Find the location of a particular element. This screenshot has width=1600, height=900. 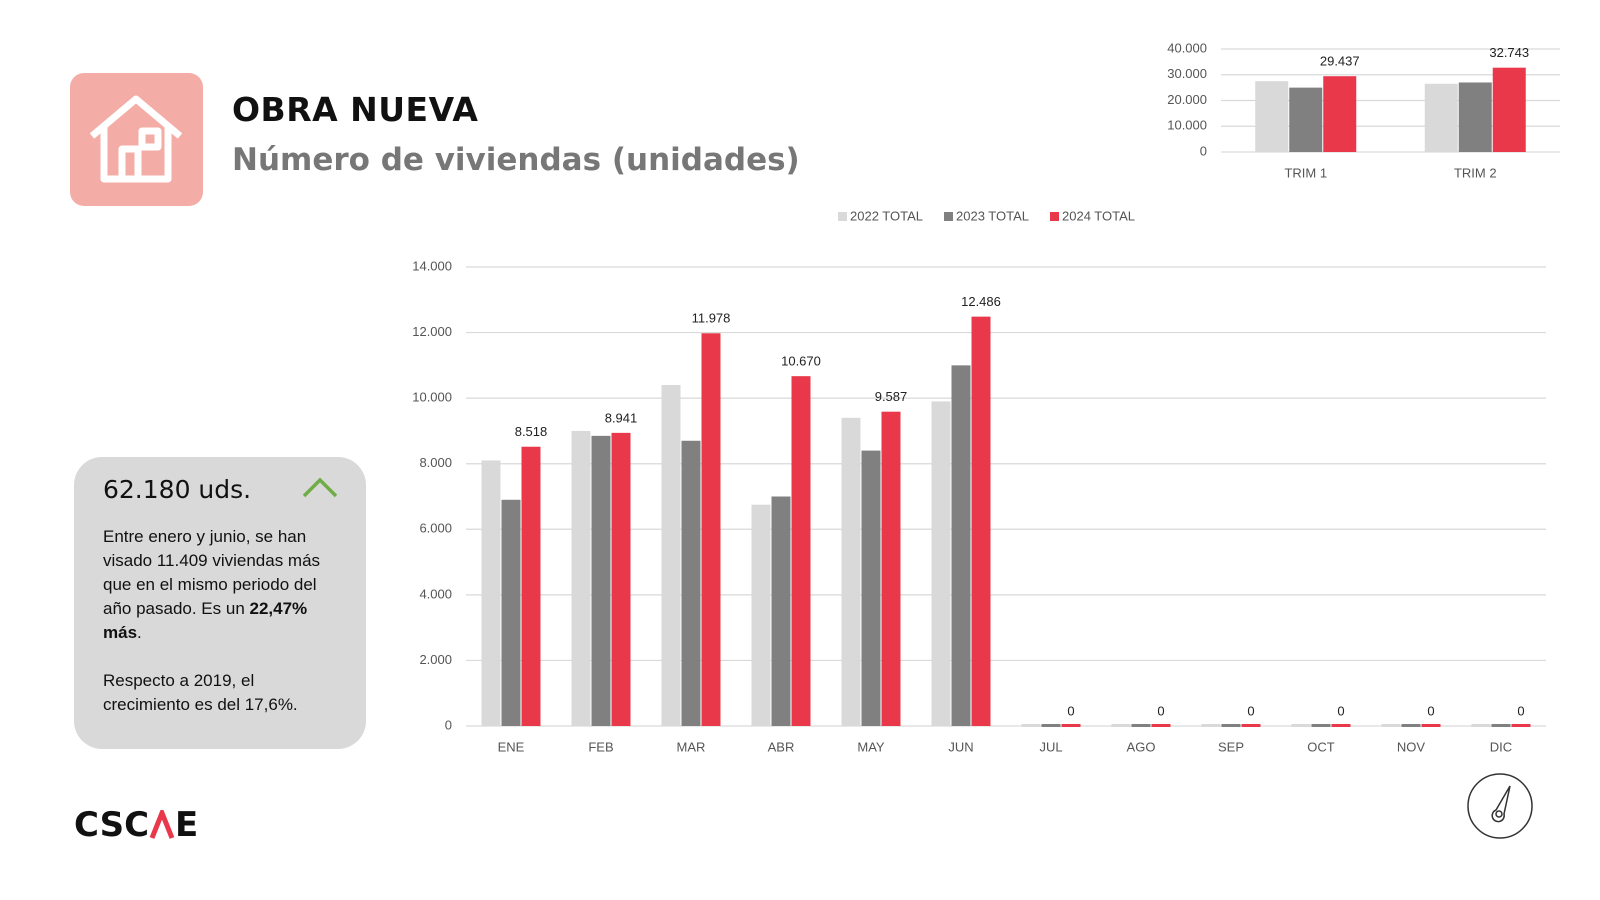

compass-icon is located at coordinates (1500, 806).